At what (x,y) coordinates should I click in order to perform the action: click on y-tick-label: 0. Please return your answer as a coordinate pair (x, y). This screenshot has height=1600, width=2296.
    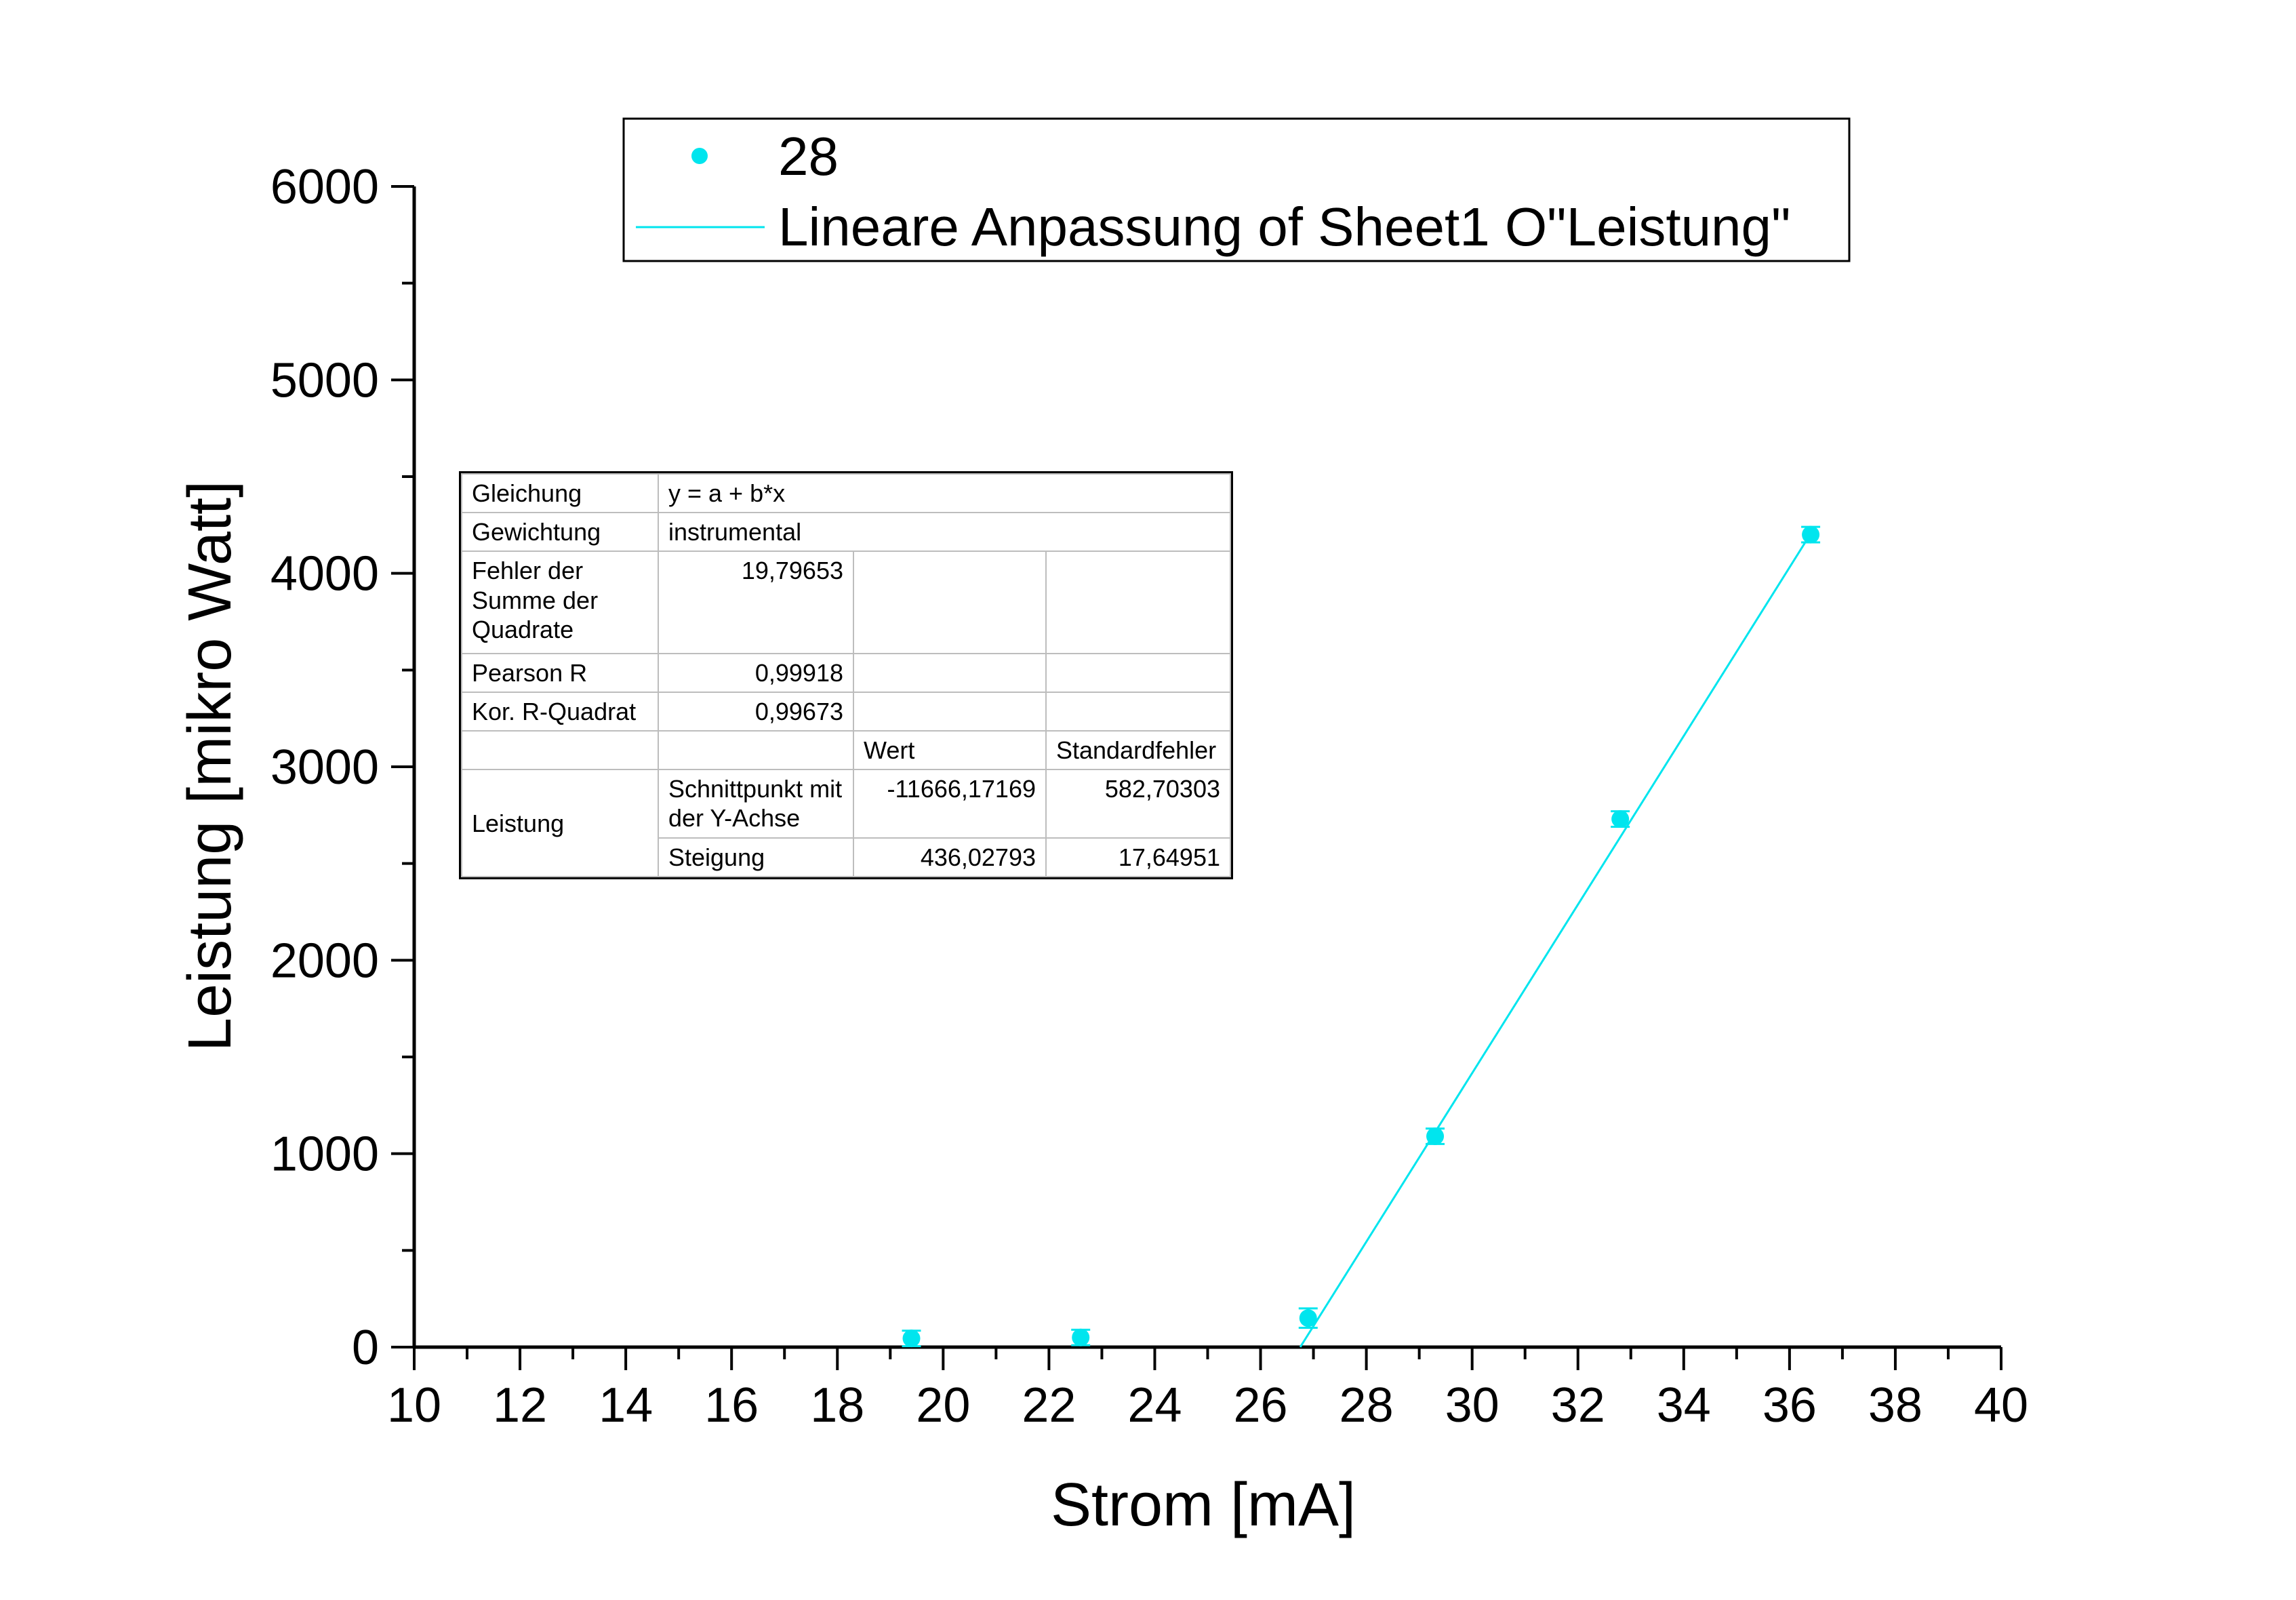
    Looking at the image, I should click on (365, 1348).